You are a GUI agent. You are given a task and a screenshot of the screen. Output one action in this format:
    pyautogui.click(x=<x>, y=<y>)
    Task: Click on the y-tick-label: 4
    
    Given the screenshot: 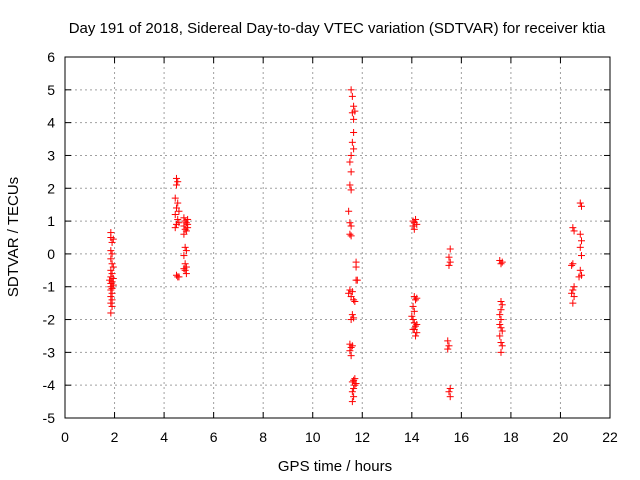 What is the action you would take?
    pyautogui.click(x=51, y=123)
    